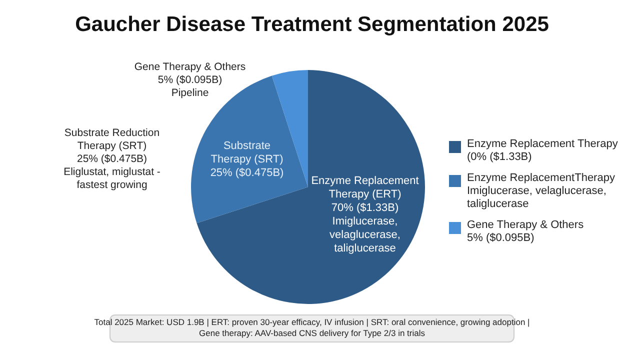 The height and width of the screenshot is (348, 624). What do you see at coordinates (247, 159) in the screenshot?
I see `text: Substrate Therapy (SRT) 25% ($0.475B)` at bounding box center [247, 159].